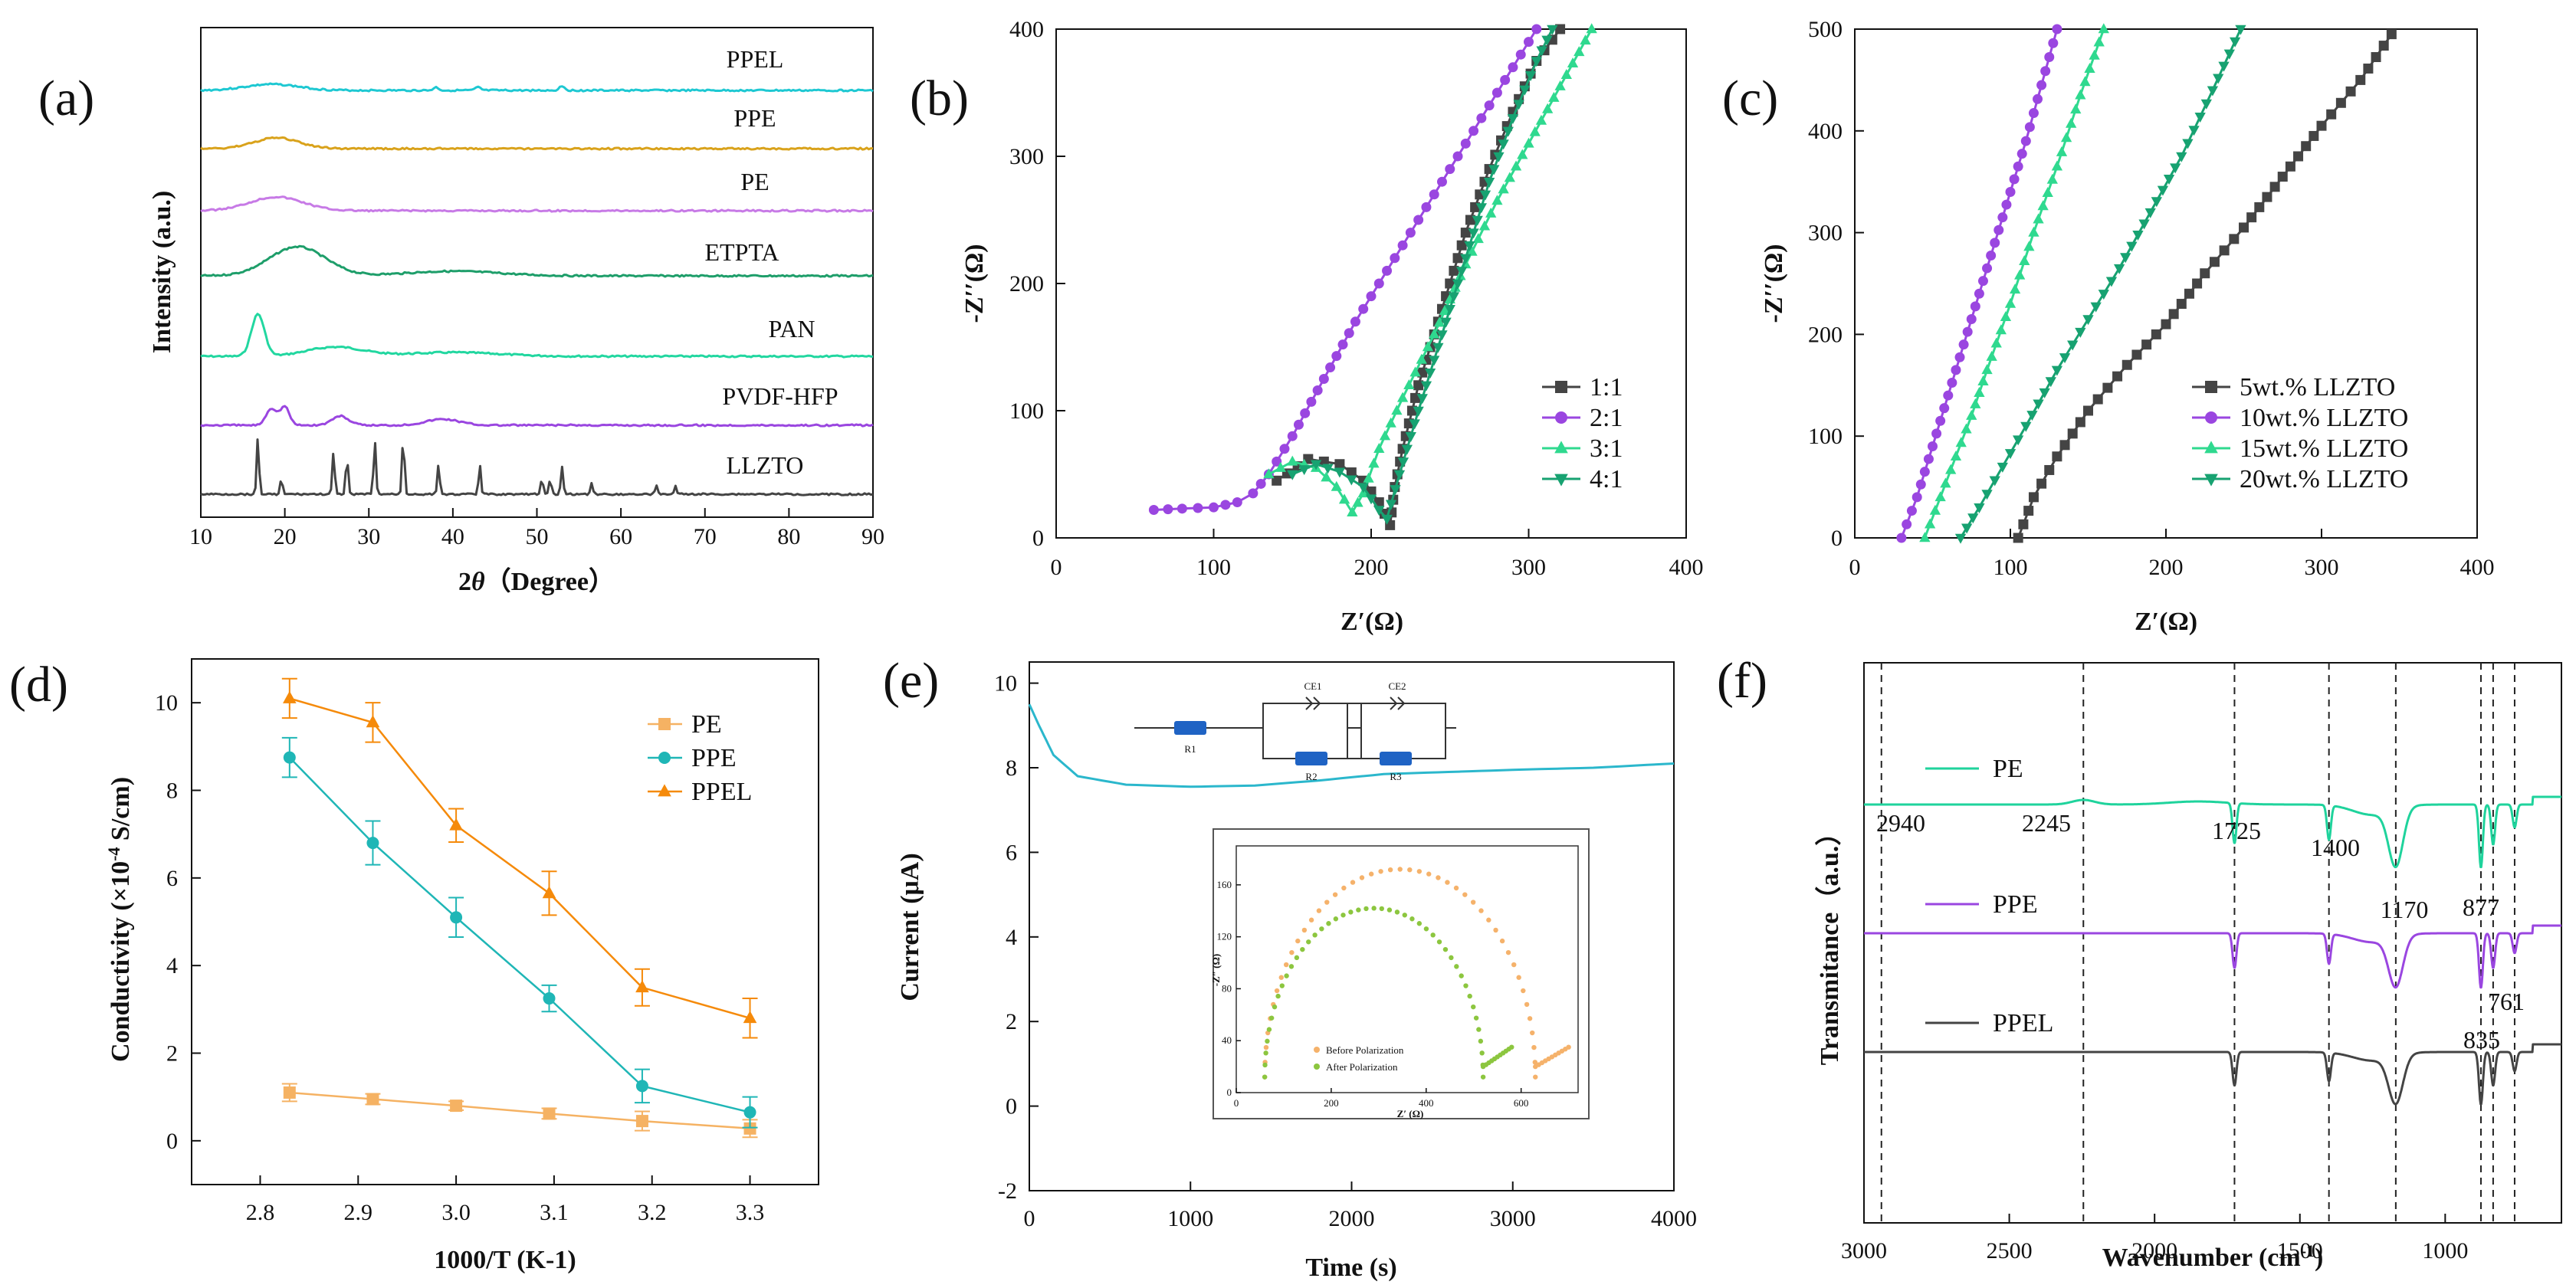  Describe the element at coordinates (620, 536) in the screenshot. I see `panel-a-x-tick-label: 60` at that location.